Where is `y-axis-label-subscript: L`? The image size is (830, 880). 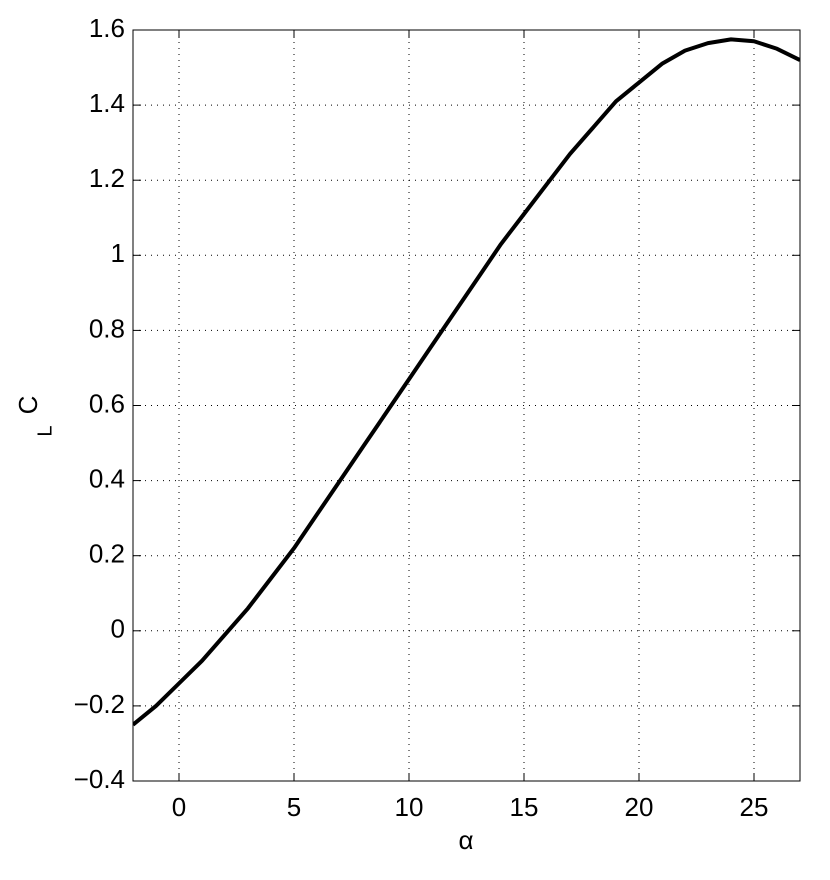
y-axis-label-subscript: L is located at coordinates (45, 430).